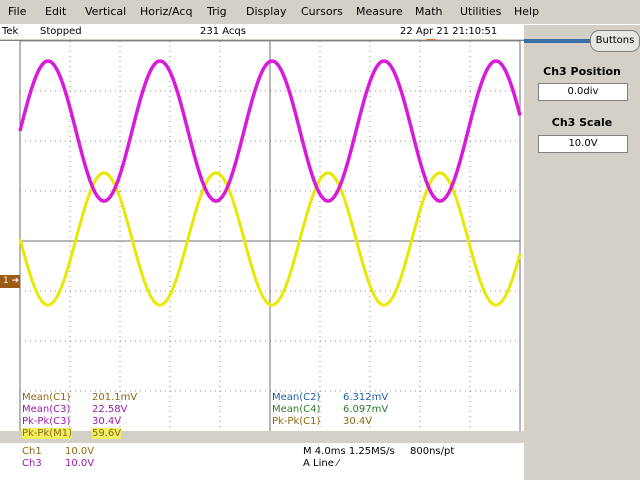  Describe the element at coordinates (6, 281) in the screenshot. I see `ch1-marker-label: 1` at that location.